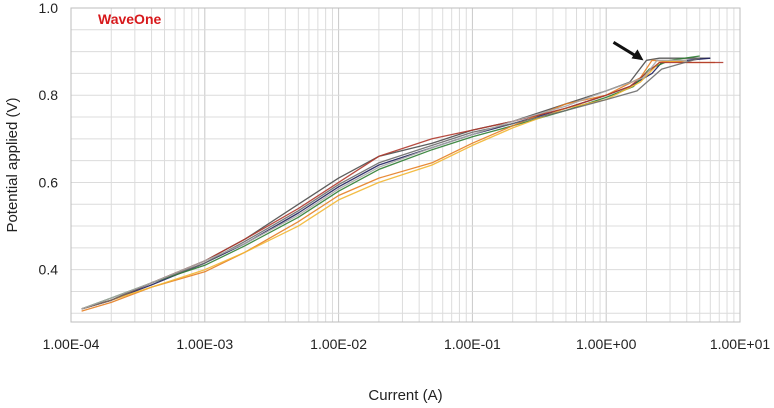 The height and width of the screenshot is (408, 774). Describe the element at coordinates (625, 49) in the screenshot. I see `arrow-shaft` at that location.